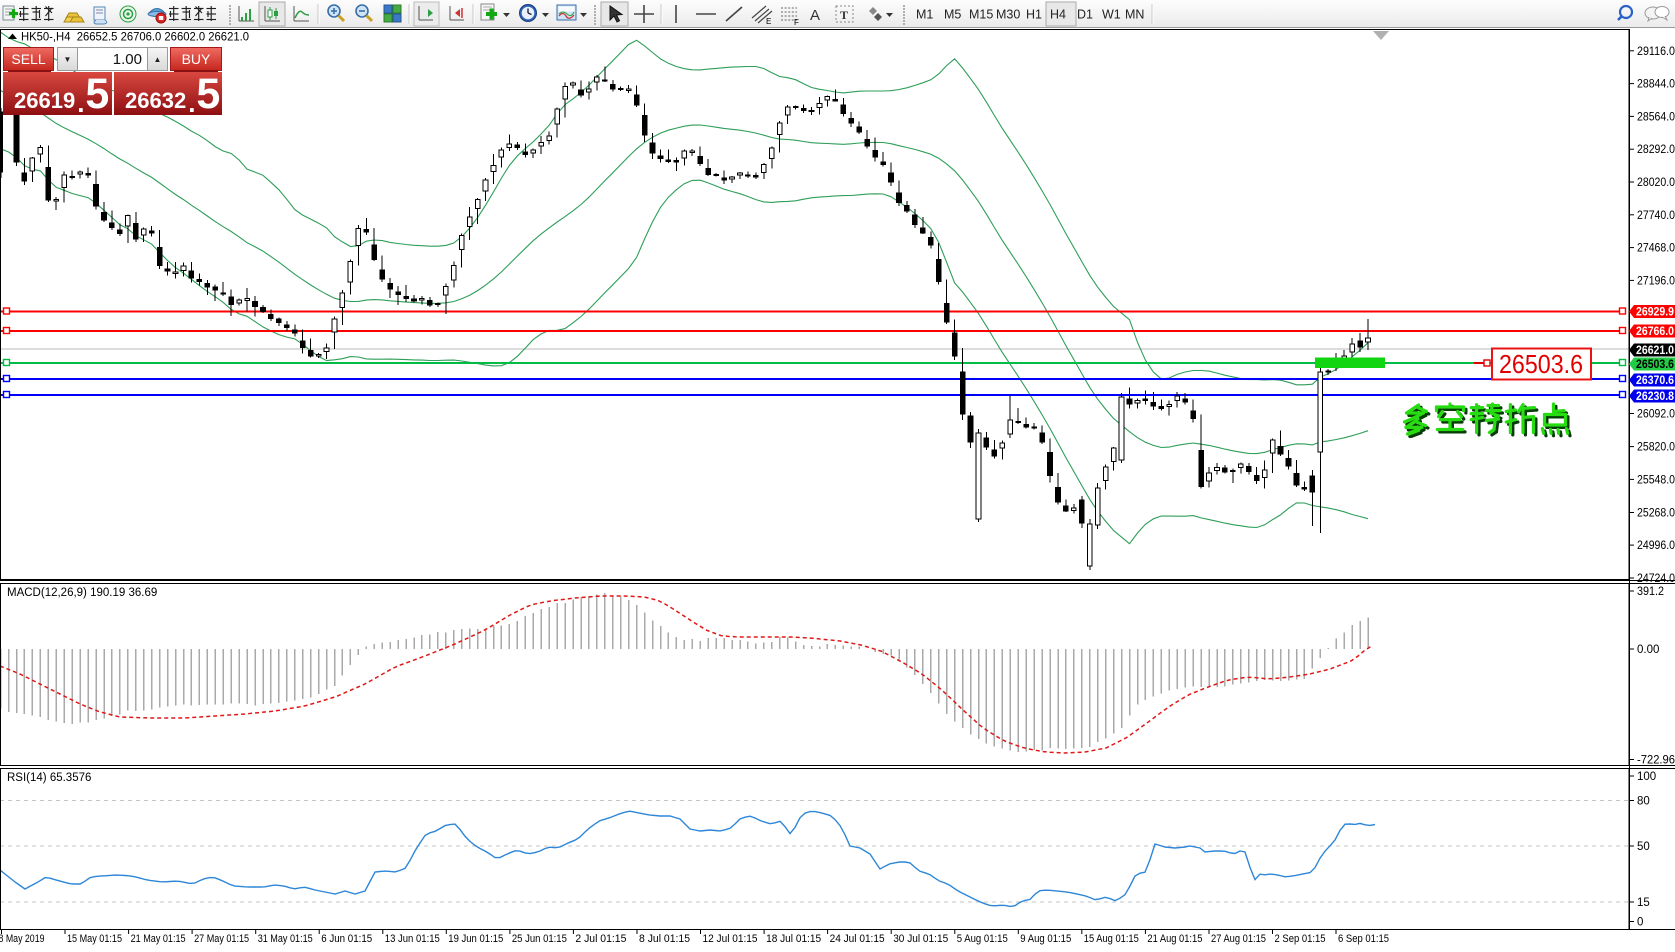 This screenshot has width=1675, height=952. Describe the element at coordinates (982, 939) in the screenshot. I see `svg-text: 5 Aug 01:15` at that location.